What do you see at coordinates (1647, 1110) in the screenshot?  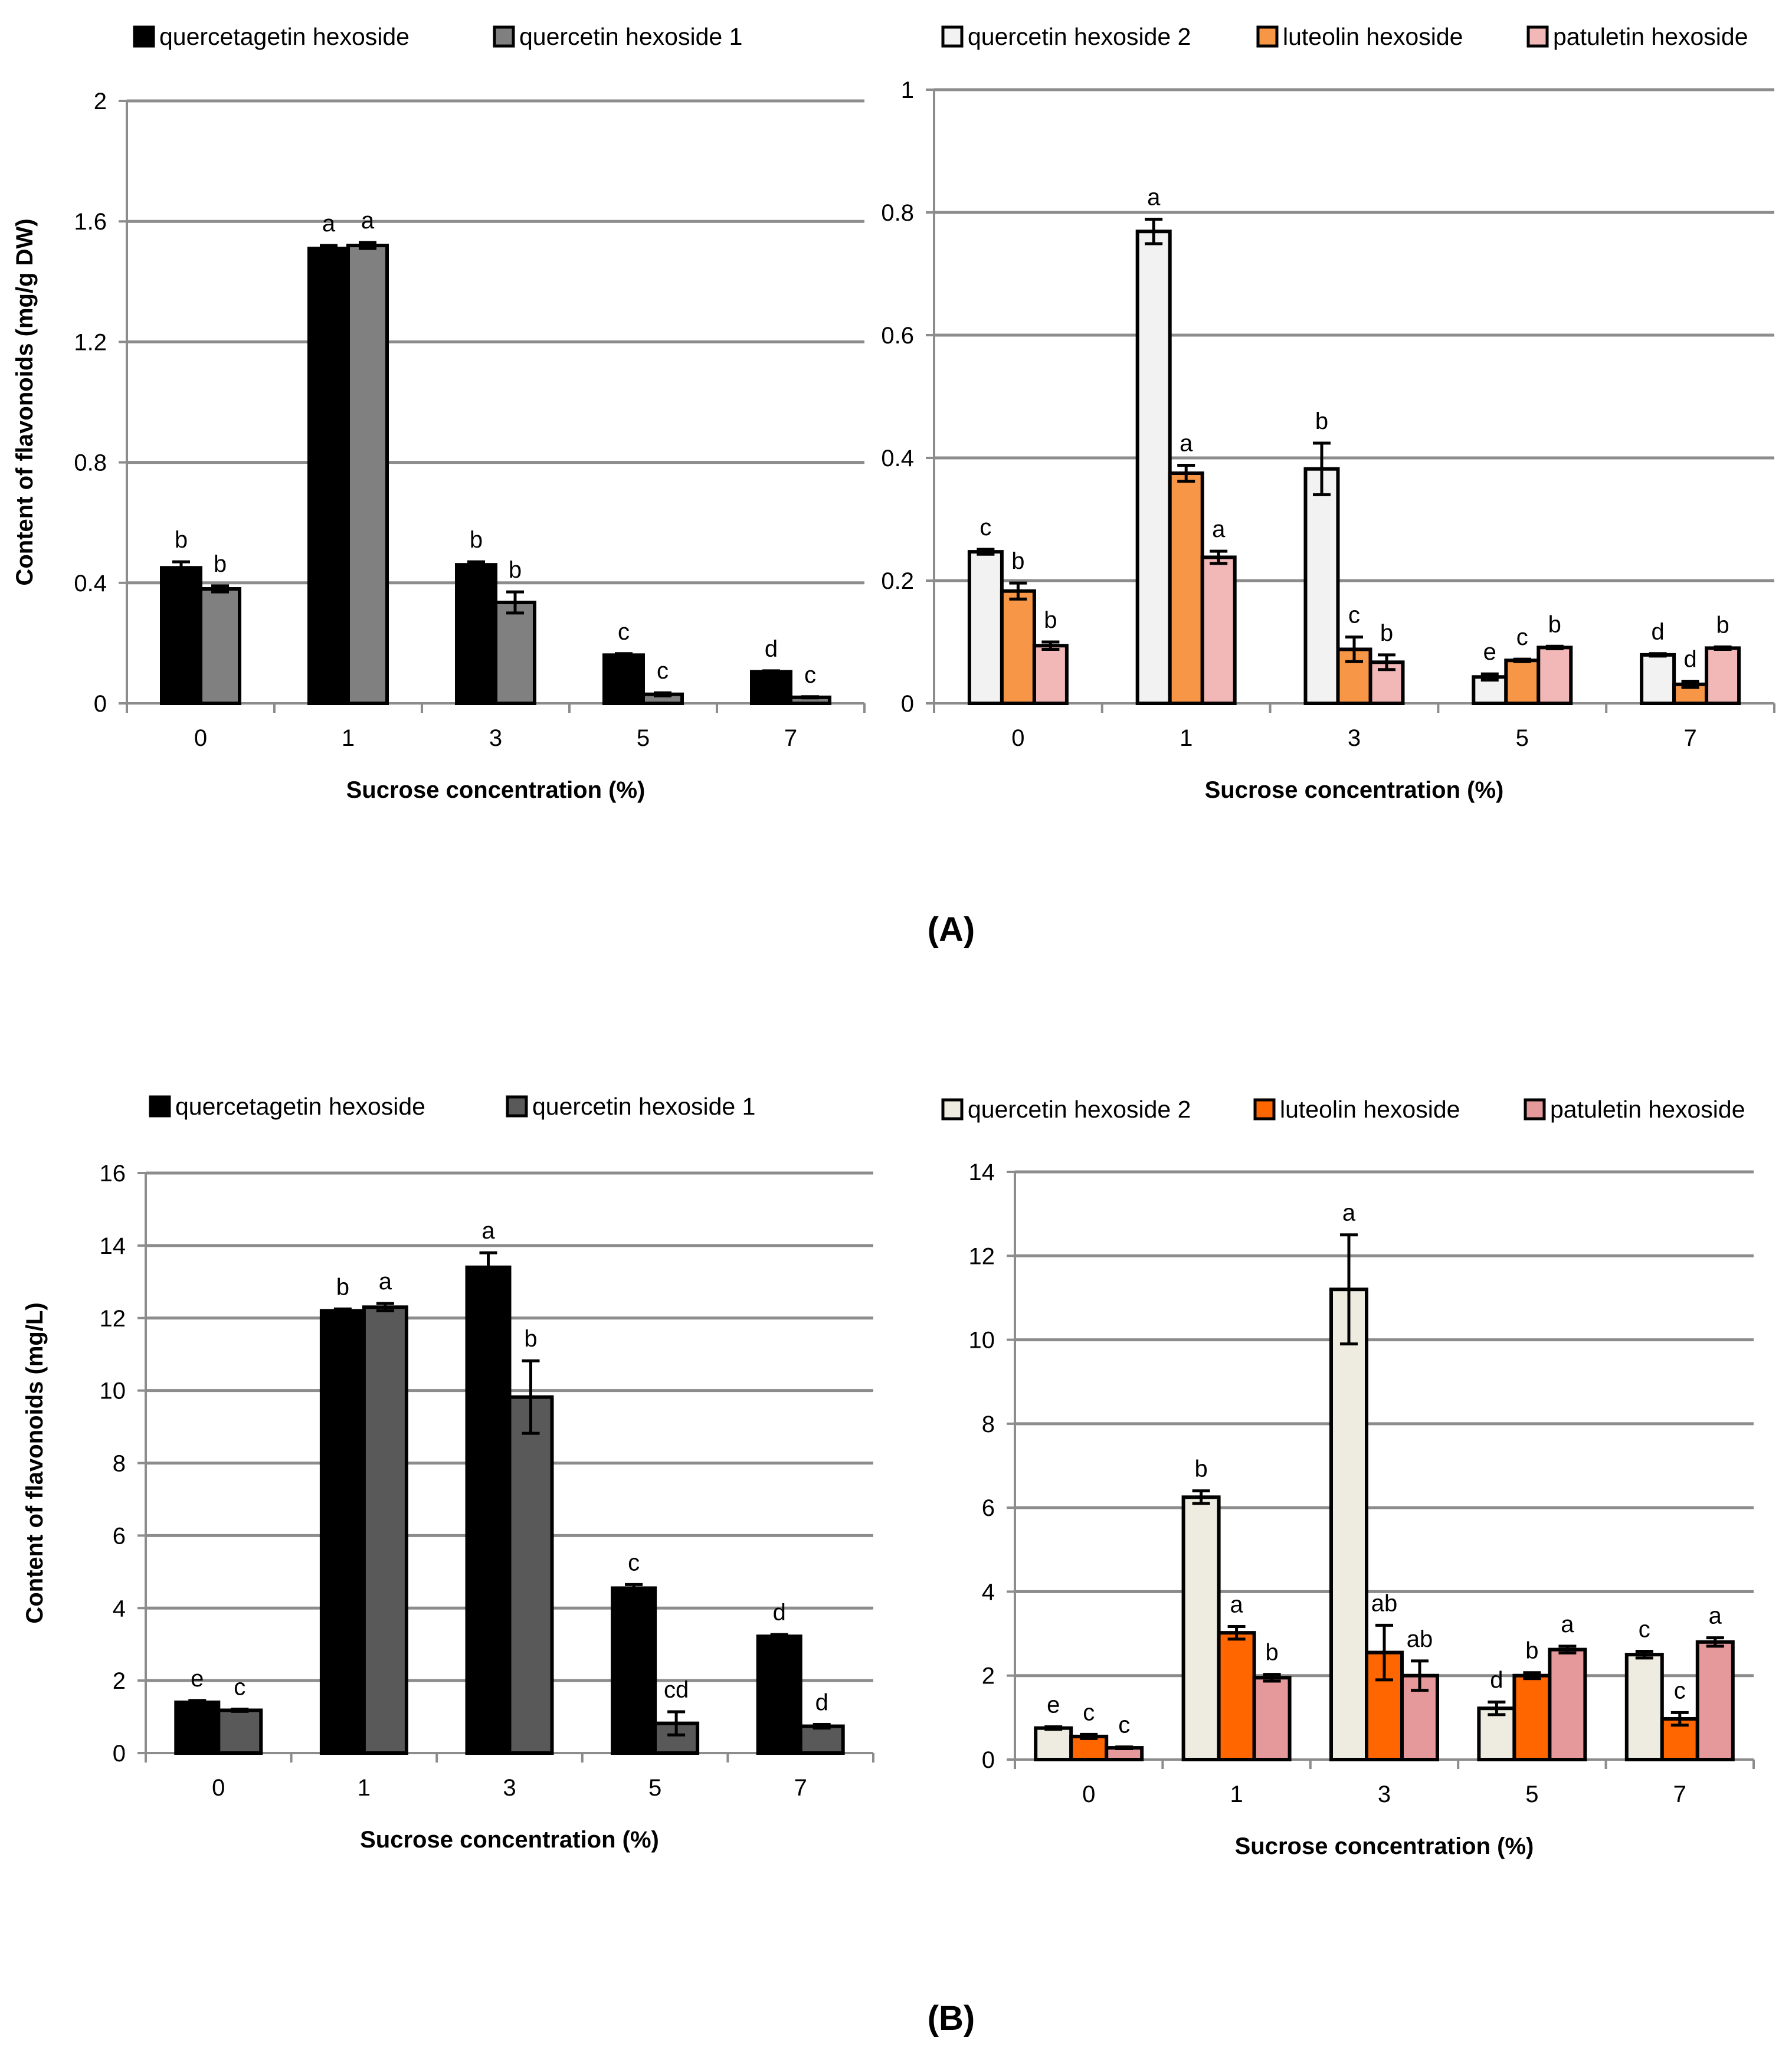 I see `legend-label: patuletin hexoside` at bounding box center [1647, 1110].